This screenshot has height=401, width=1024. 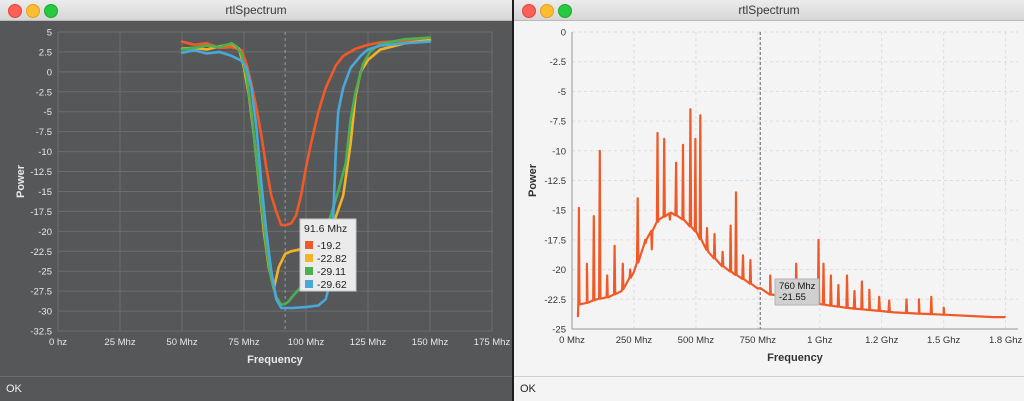 I want to click on x-tick-label: 25 Mhz, so click(x=119, y=342).